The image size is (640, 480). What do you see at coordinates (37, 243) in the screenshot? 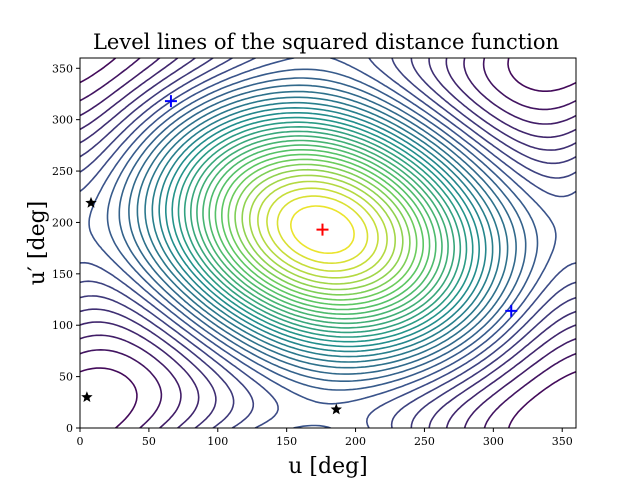
I see `y-axis-label: u′ [deg]` at bounding box center [37, 243].